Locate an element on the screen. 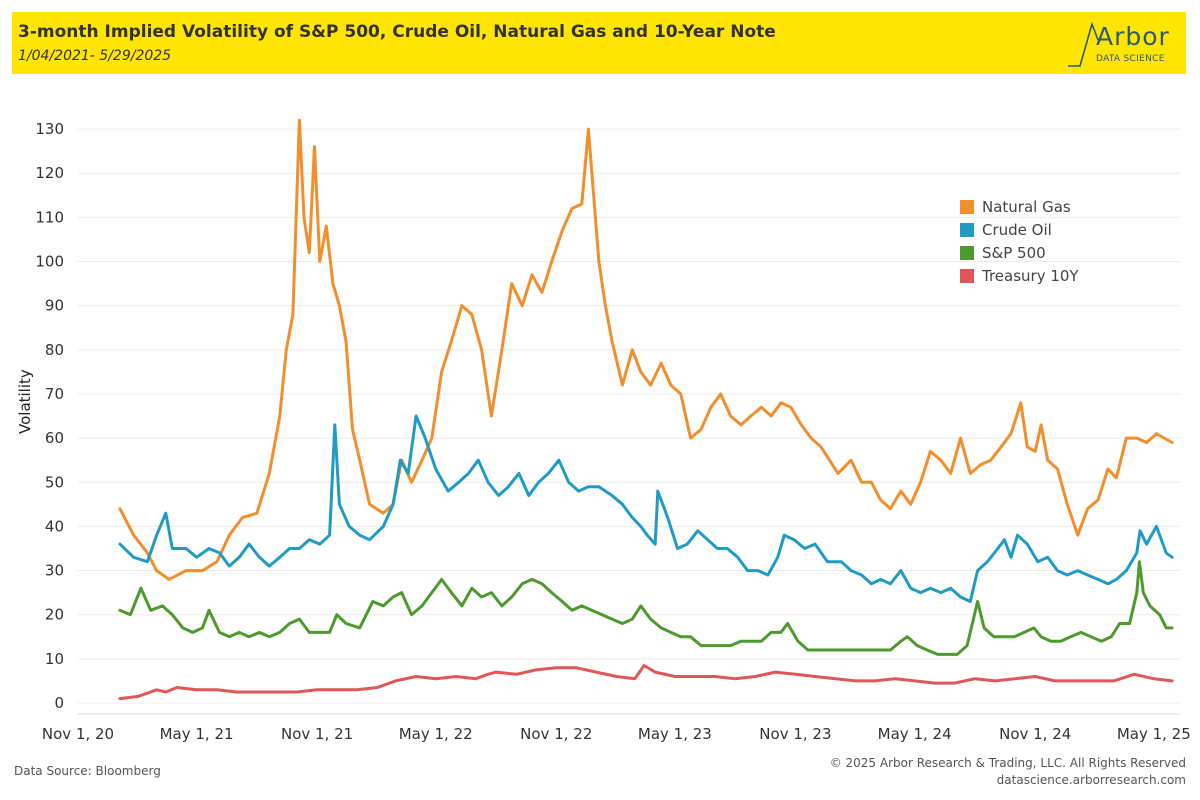 This screenshot has height=800, width=1200. legend-item: S&P 500 is located at coordinates (1019, 252).